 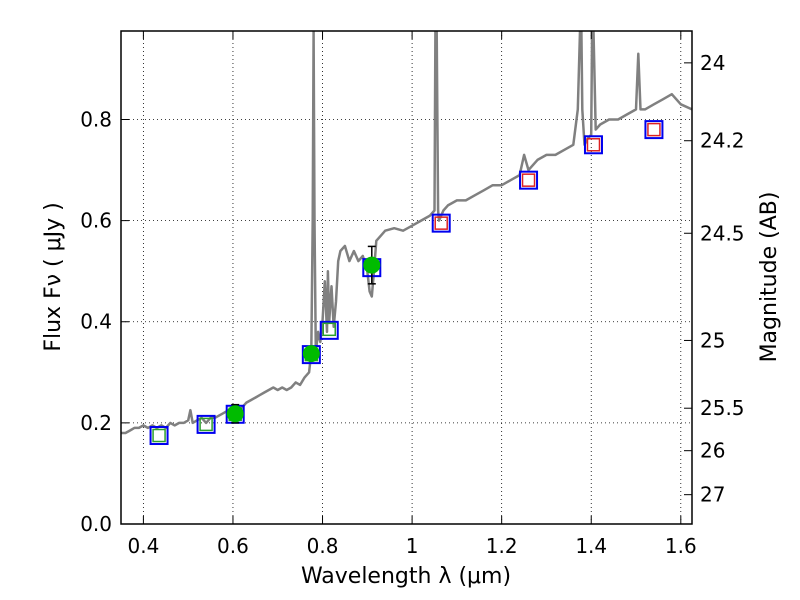 I want to click on y-tick-label: 0.2, so click(x=96, y=423).